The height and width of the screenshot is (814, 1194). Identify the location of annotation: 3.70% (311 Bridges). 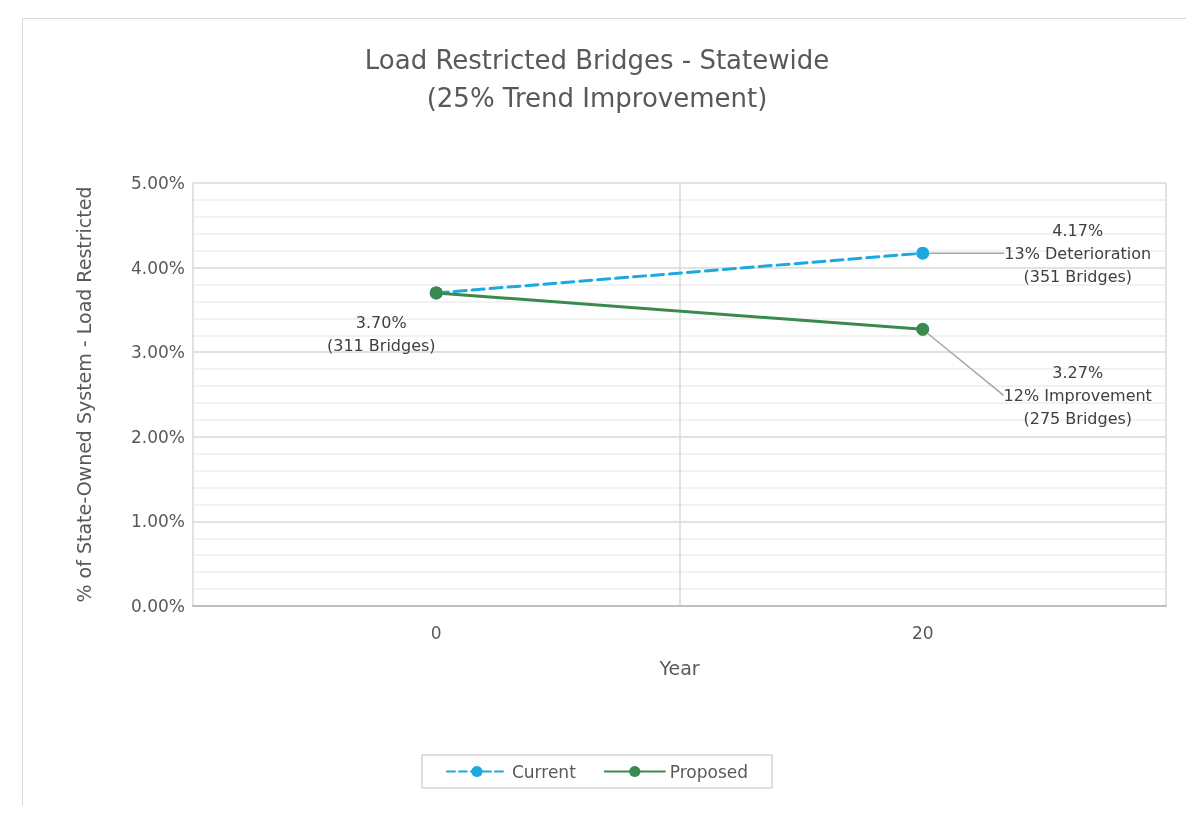
(381, 333).